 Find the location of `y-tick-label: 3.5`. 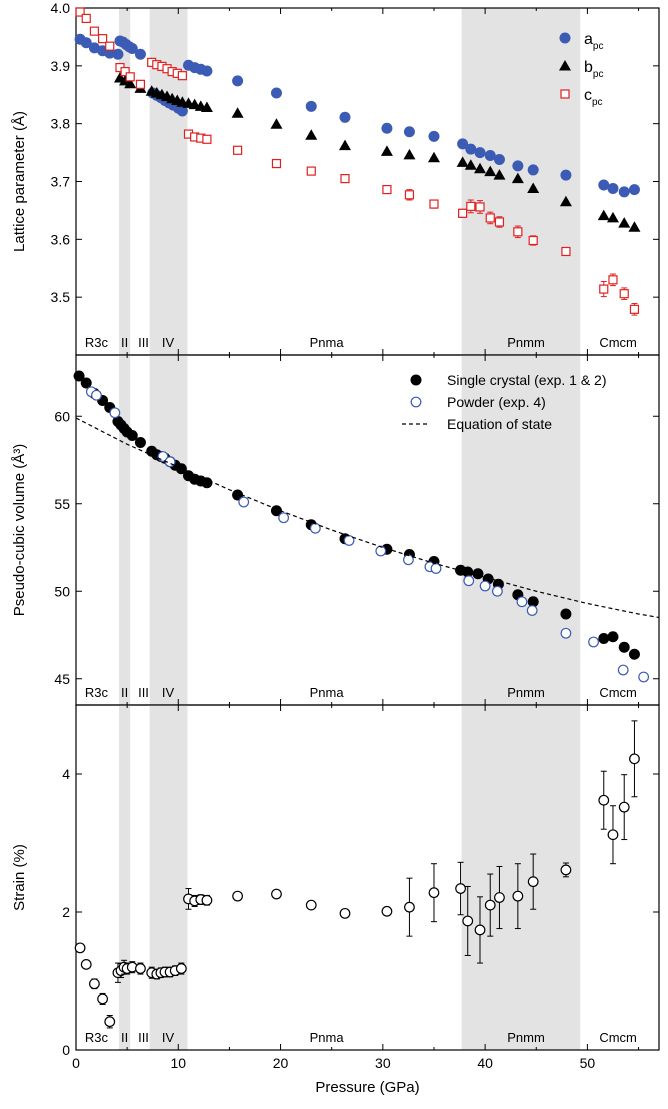

y-tick-label: 3.5 is located at coordinates (61, 297).